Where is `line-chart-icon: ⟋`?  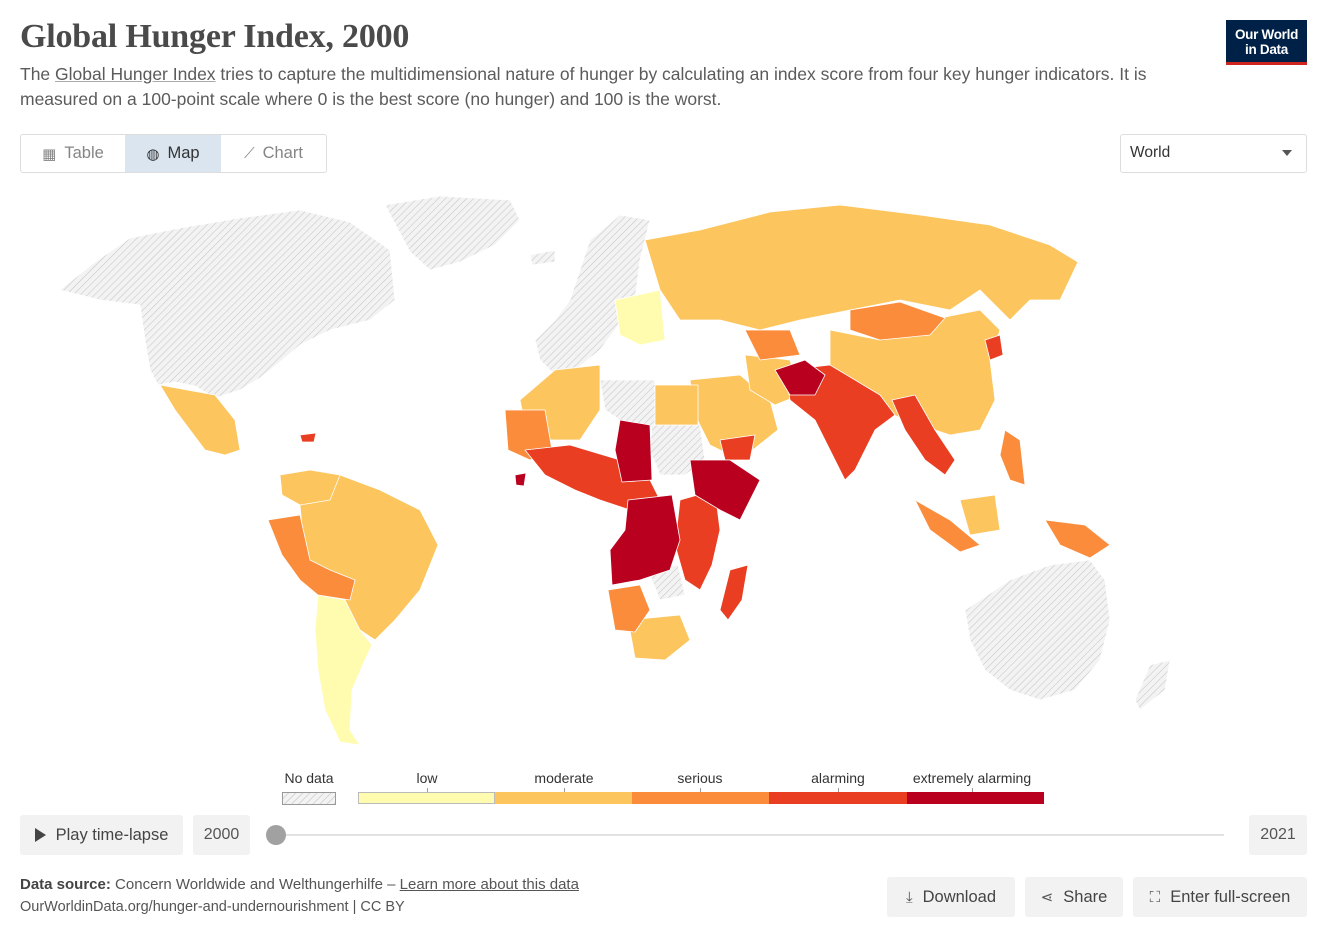
line-chart-icon: ⟋ is located at coordinates (249, 153).